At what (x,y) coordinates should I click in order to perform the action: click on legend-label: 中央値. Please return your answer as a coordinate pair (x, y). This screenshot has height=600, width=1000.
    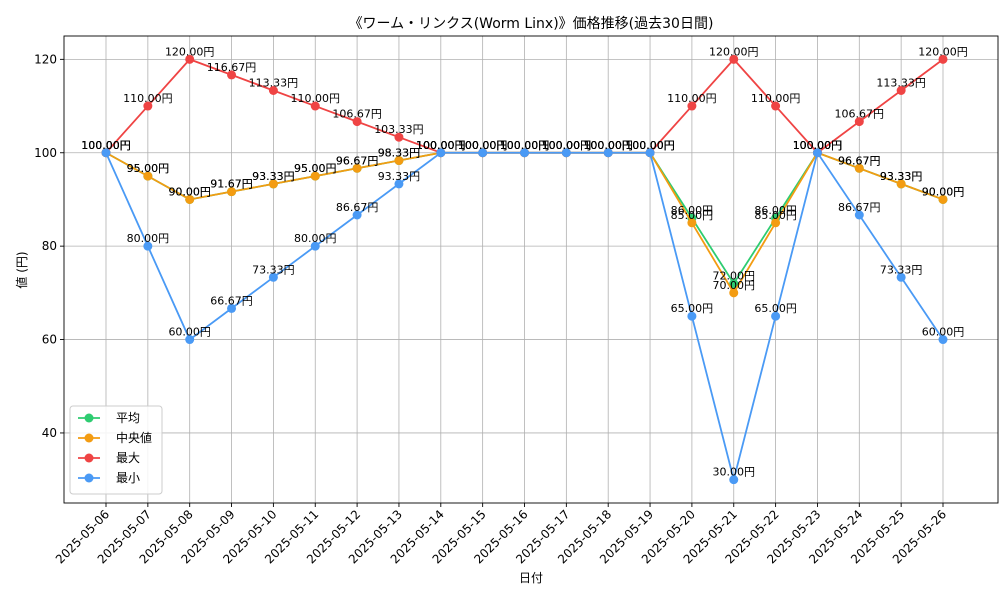
    Looking at the image, I should click on (134, 437).